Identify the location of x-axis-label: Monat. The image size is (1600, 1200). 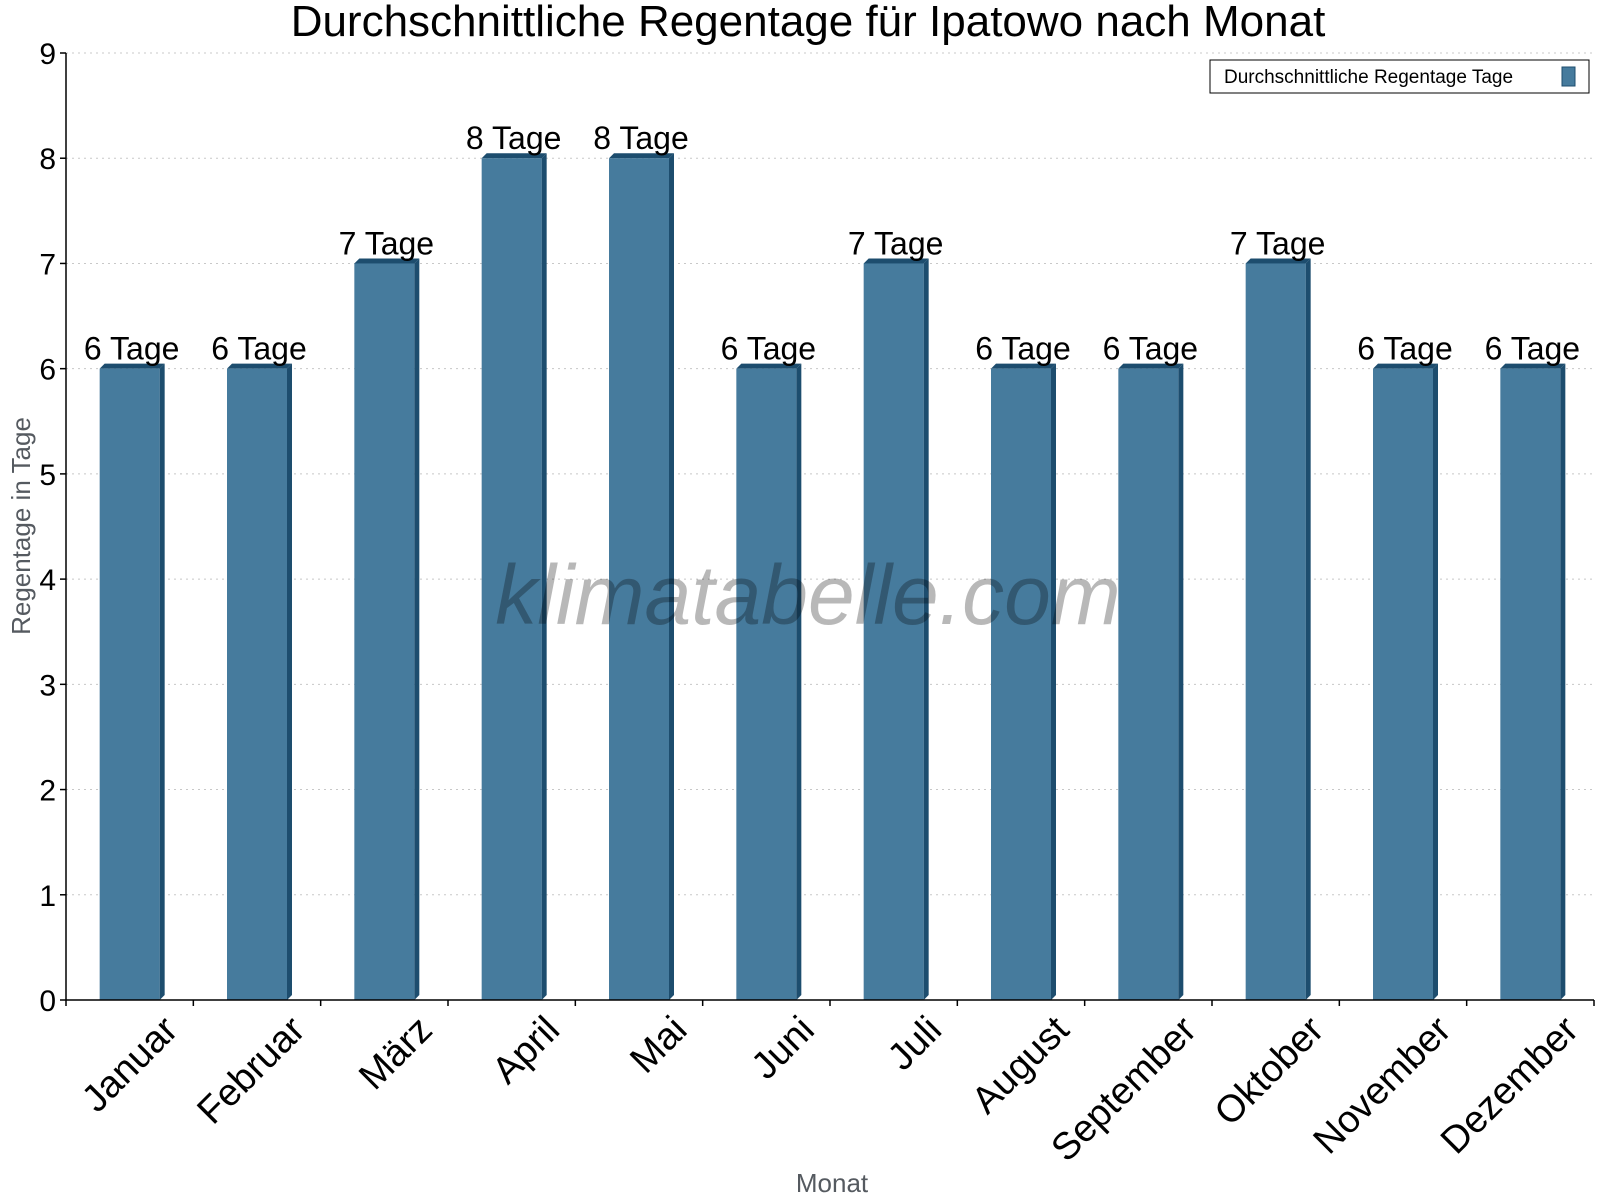
(832, 1183).